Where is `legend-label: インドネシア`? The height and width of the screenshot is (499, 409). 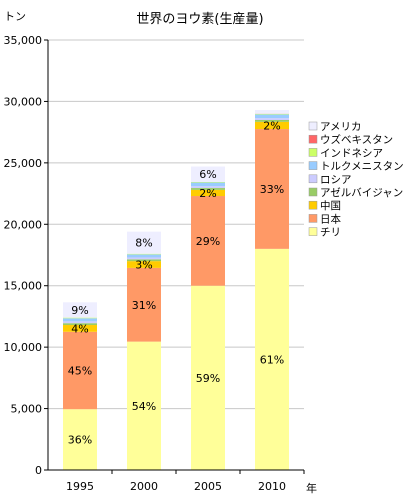 legend-label: インドネシア is located at coordinates (351, 153).